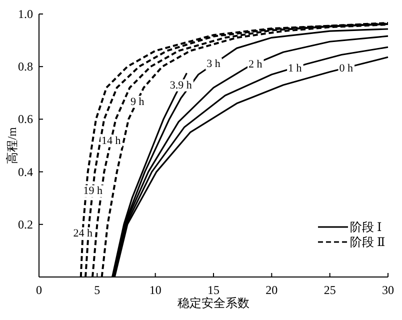  Describe the element at coordinates (366, 227) in the screenshot. I see `annotation: 阶段 Ⅰ` at that location.